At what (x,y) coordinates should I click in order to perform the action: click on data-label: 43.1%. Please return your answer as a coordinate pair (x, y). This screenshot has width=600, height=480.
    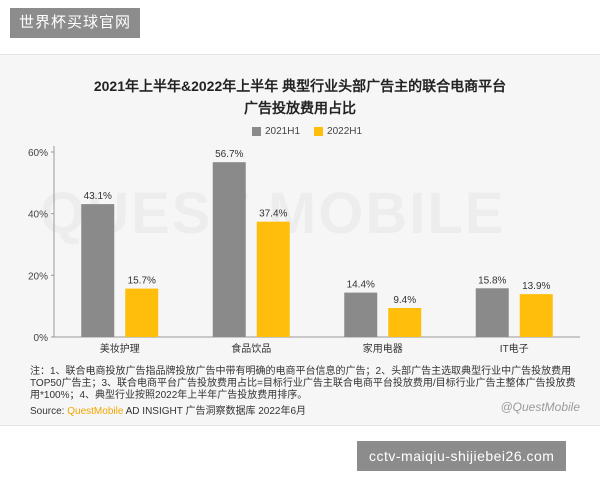
    Looking at the image, I should click on (98, 196).